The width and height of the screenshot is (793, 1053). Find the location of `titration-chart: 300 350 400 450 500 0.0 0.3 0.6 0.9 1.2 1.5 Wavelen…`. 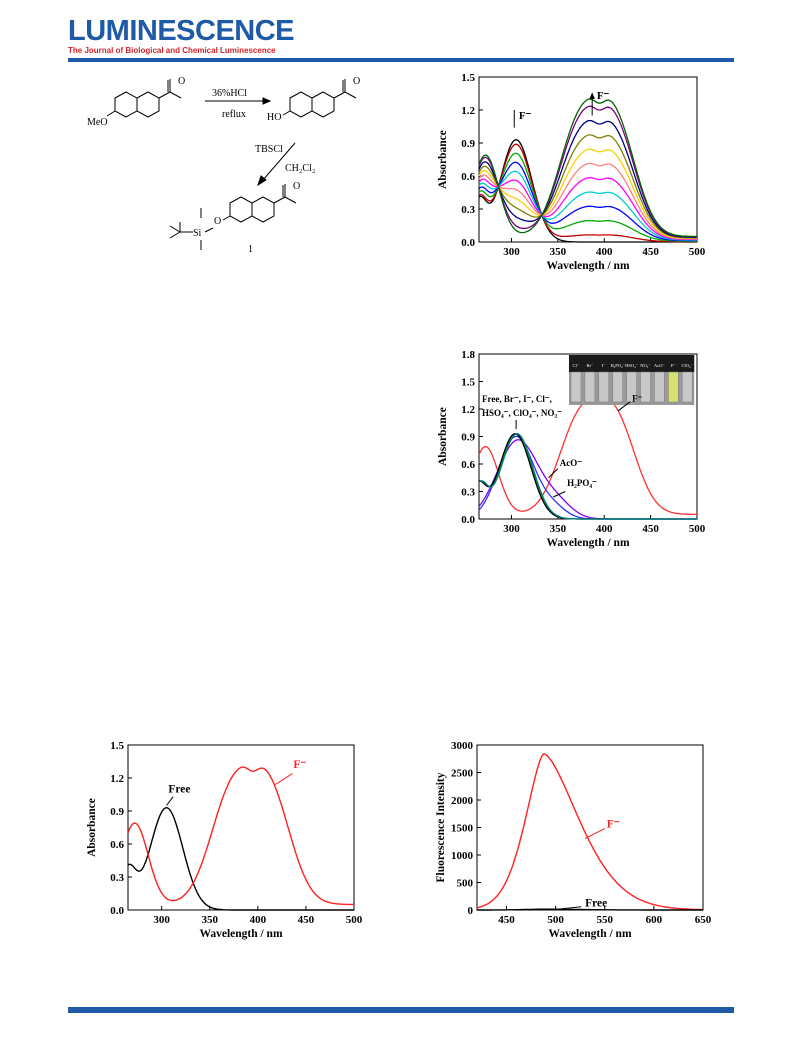

titration-chart: 300 350 400 450 500 0.0 0.3 0.6 0.9 1.2 1.5 Wavelen… is located at coordinates (571, 172).